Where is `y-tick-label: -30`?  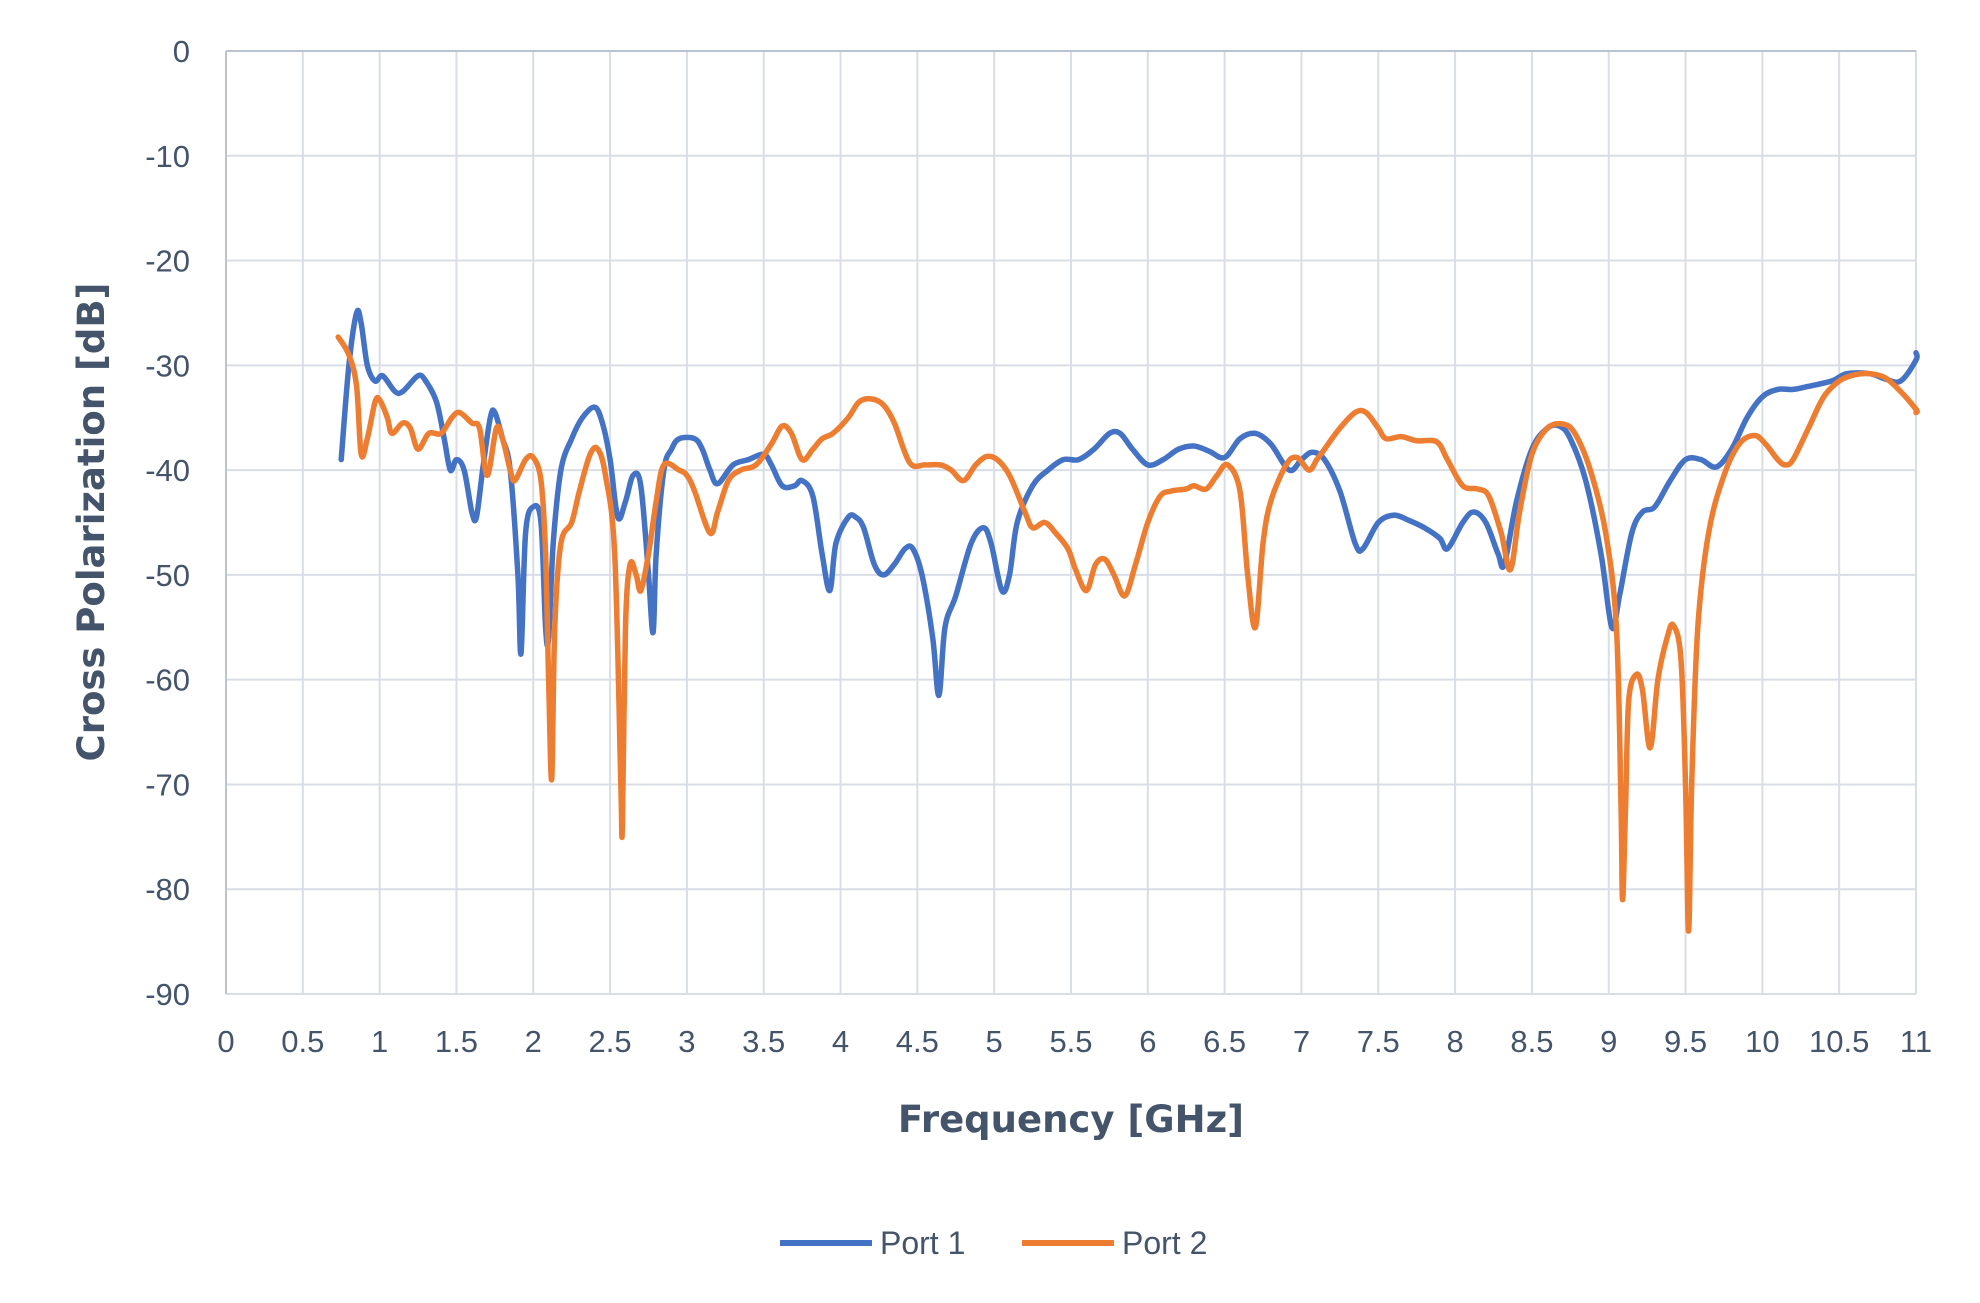 y-tick-label: -30 is located at coordinates (167, 365).